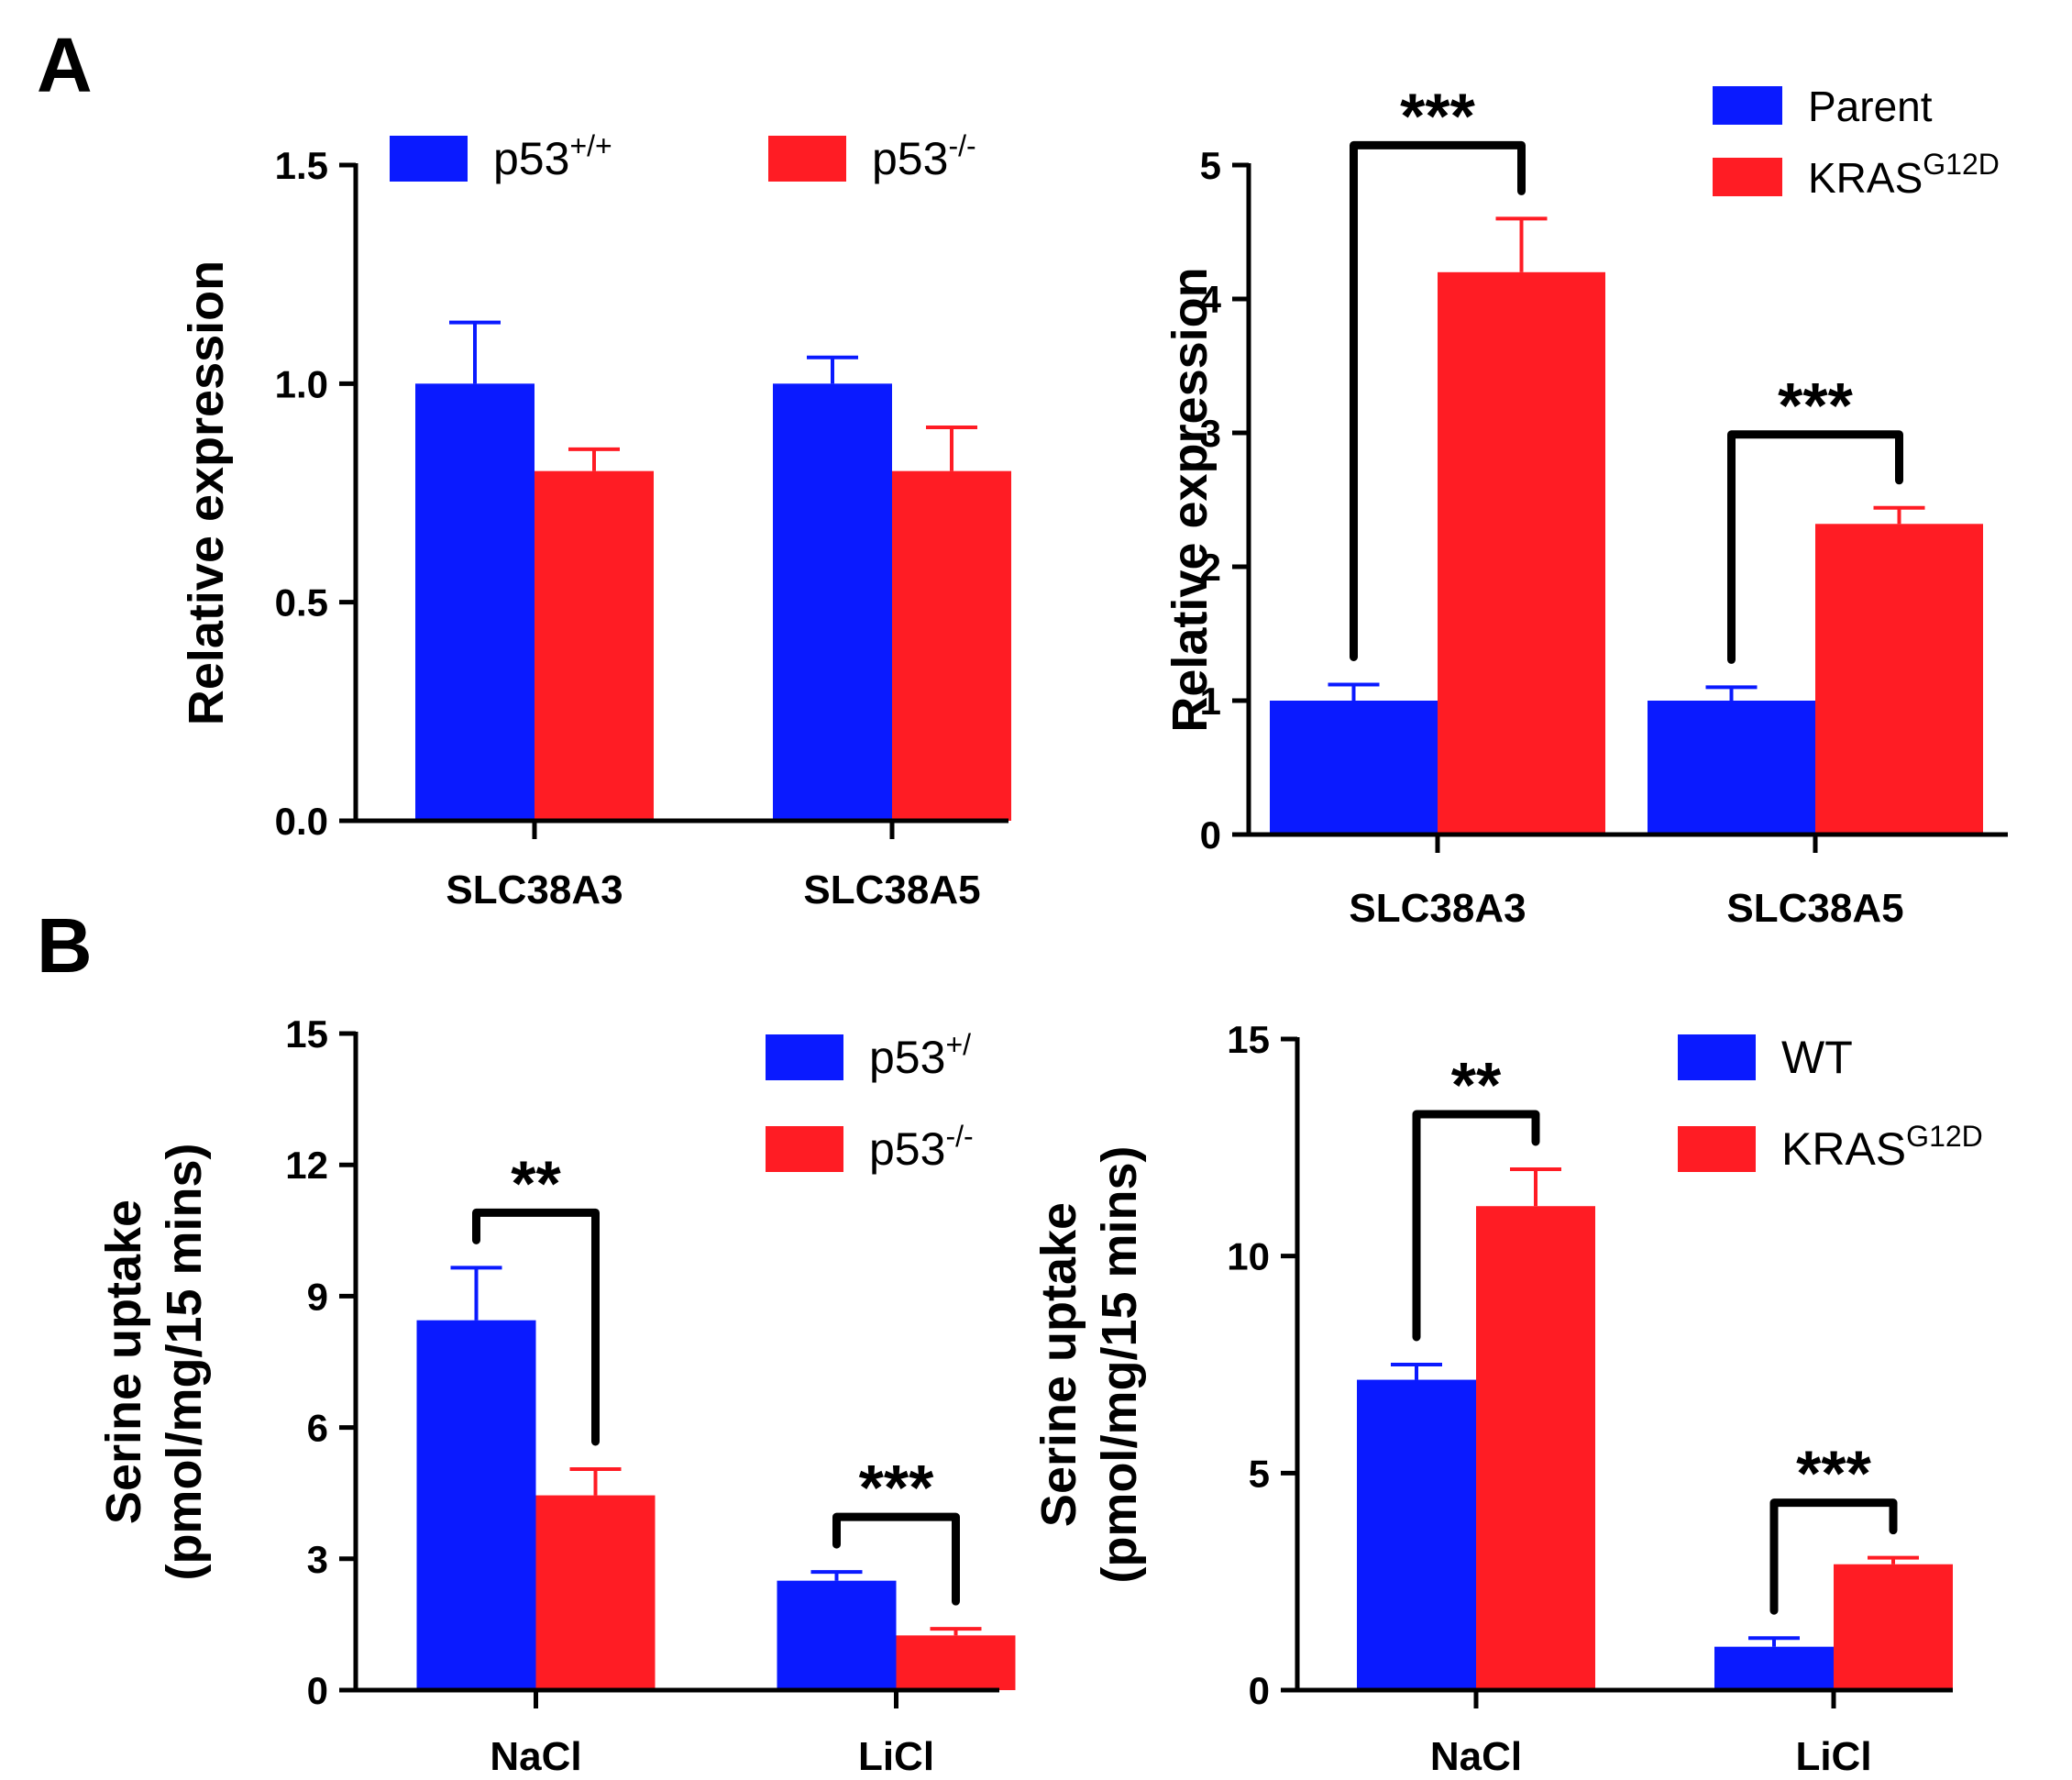  I want to click on y-tick-label: 6, so click(317, 1428).